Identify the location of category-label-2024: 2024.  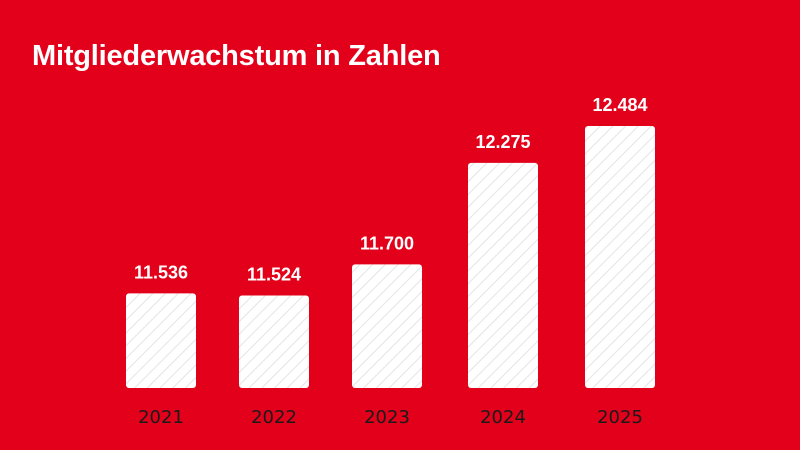
(503, 417).